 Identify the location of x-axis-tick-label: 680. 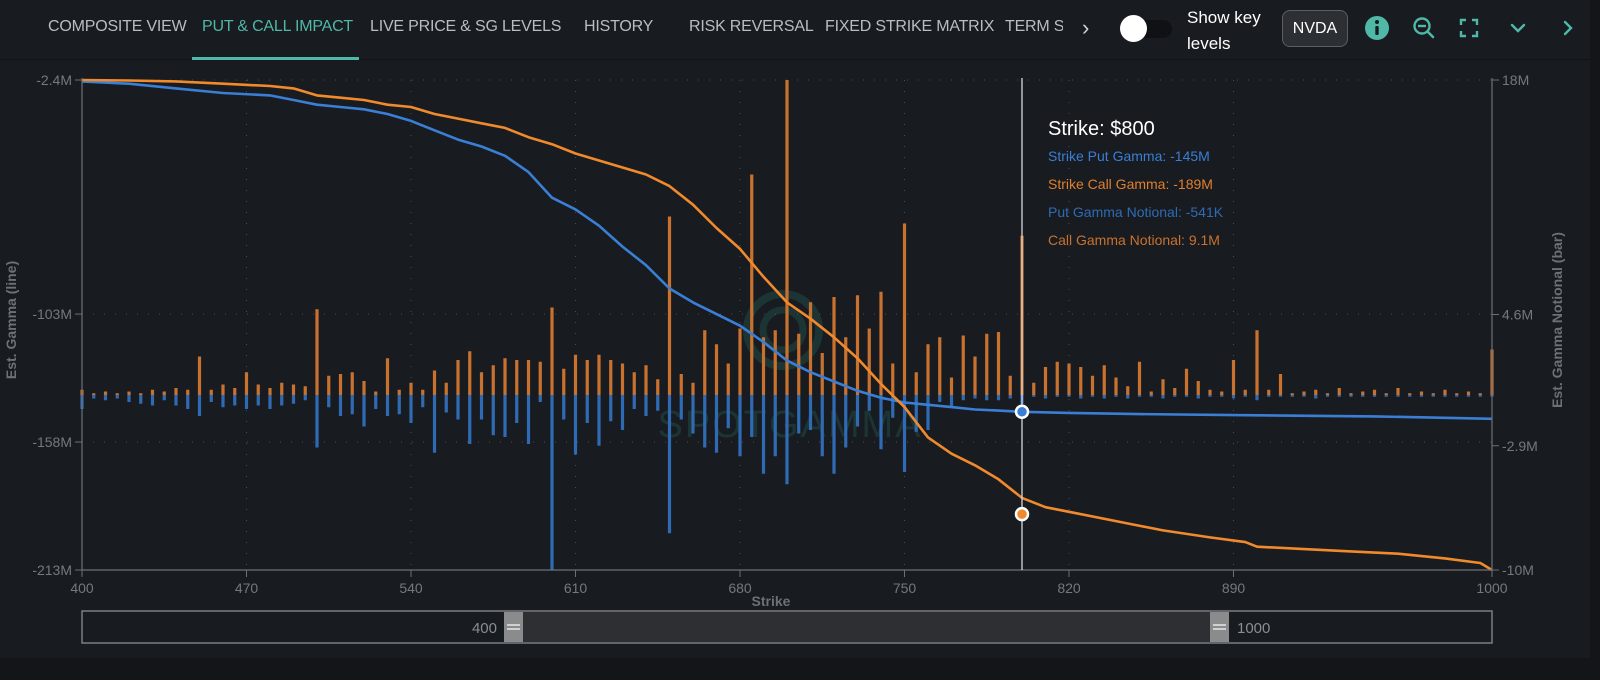
(740, 588).